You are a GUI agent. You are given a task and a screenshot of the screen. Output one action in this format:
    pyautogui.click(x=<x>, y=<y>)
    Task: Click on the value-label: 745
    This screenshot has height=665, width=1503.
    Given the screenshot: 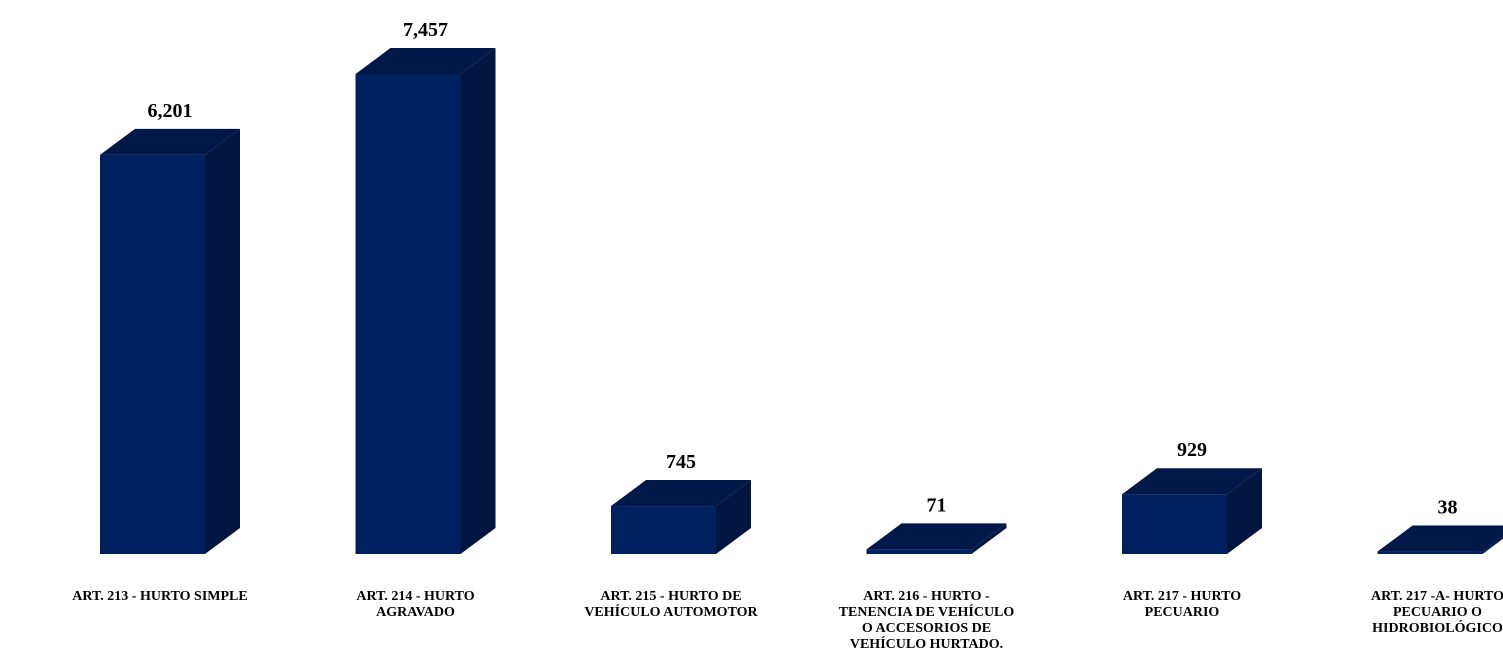 What is the action you would take?
    pyautogui.click(x=681, y=462)
    